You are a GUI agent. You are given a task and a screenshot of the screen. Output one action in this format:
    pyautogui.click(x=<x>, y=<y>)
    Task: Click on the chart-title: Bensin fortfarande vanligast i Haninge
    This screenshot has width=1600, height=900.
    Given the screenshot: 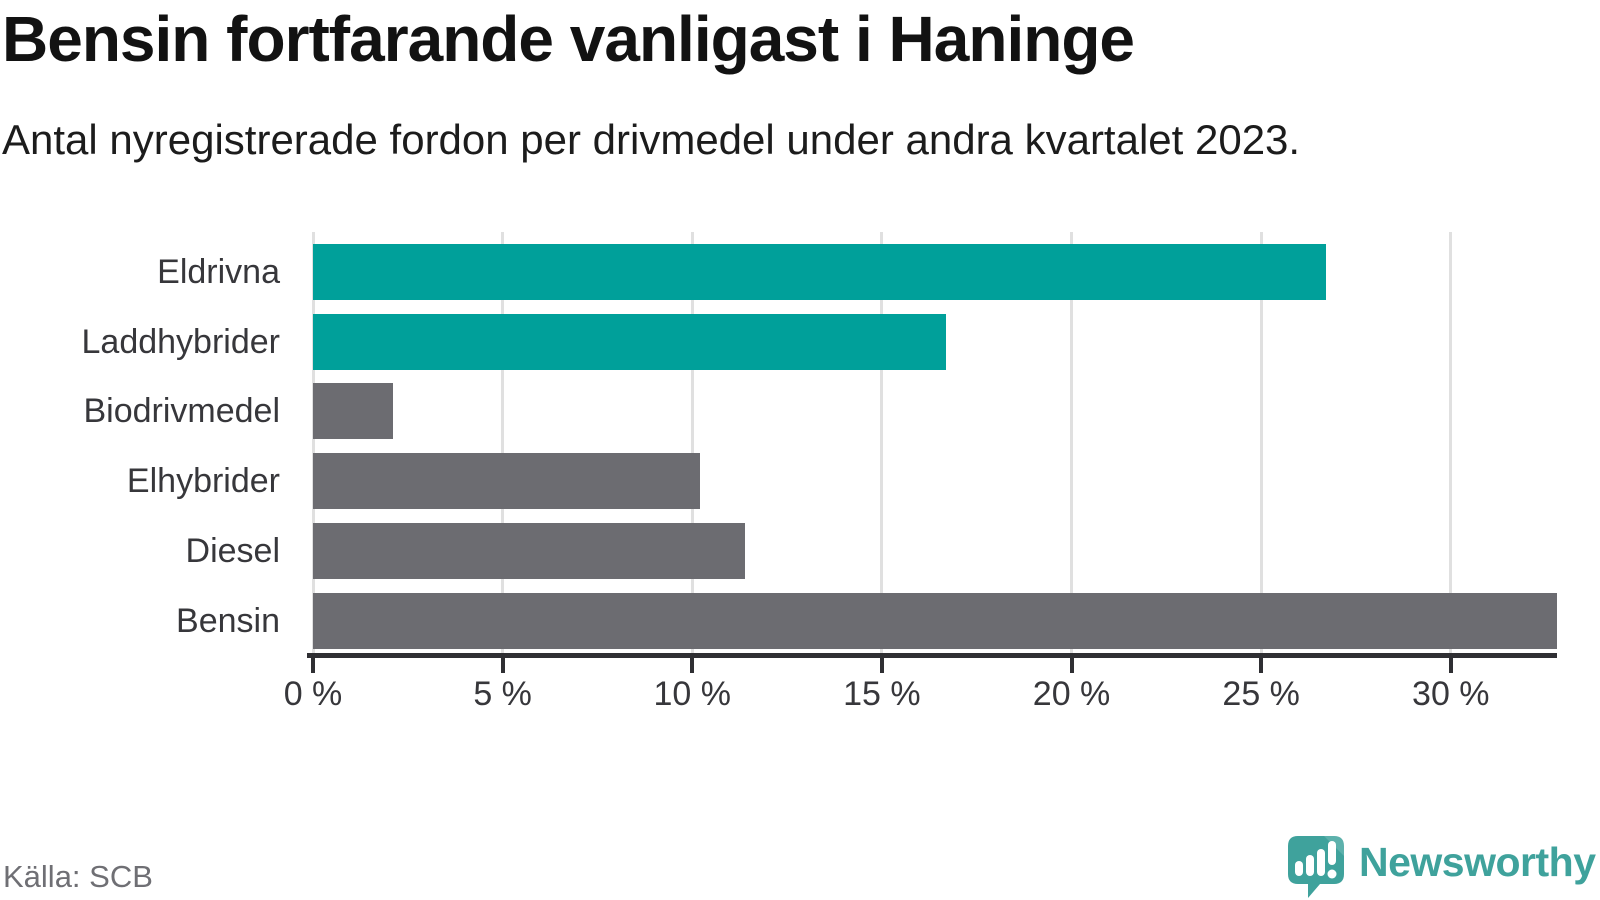 What is the action you would take?
    pyautogui.click(x=568, y=39)
    